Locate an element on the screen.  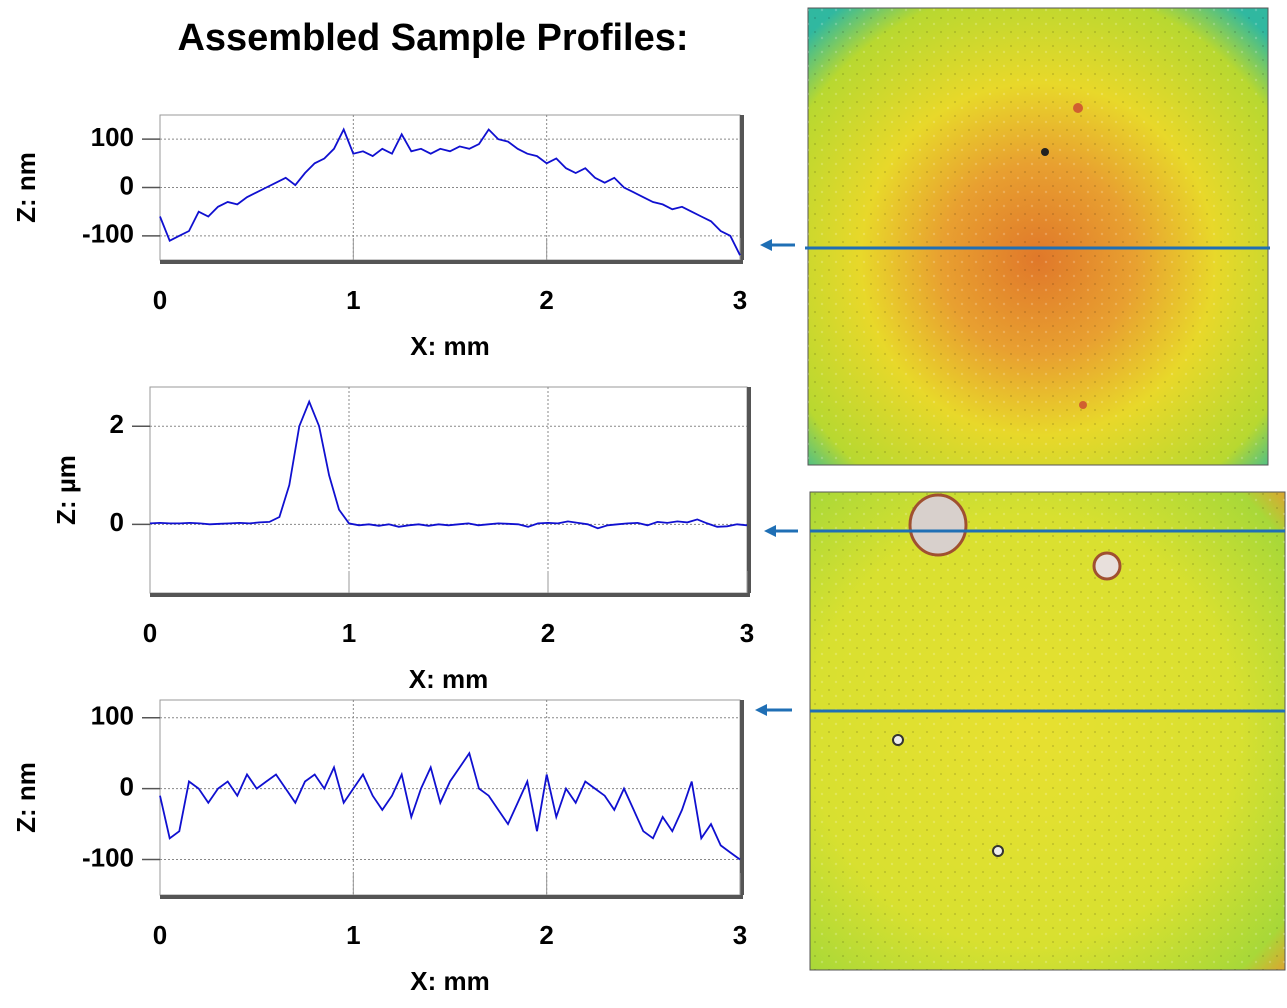
profile-chart: 0 1 2 3 -100 0 100 X: mm Z: nm is located at coordinates (379, 237).